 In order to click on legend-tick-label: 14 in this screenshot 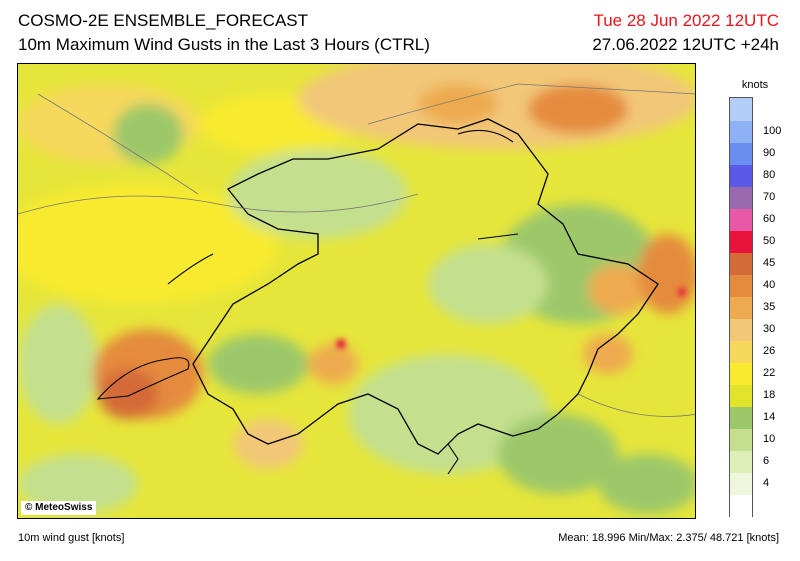, I will do `click(769, 417)`.